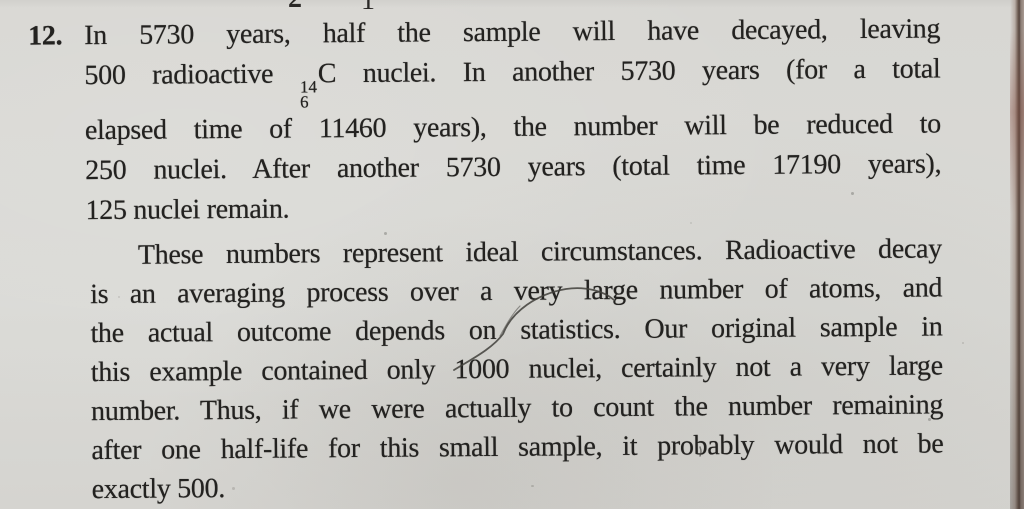  What do you see at coordinates (368, 7) in the screenshot?
I see `cut-off-text-fragment: 1` at bounding box center [368, 7].